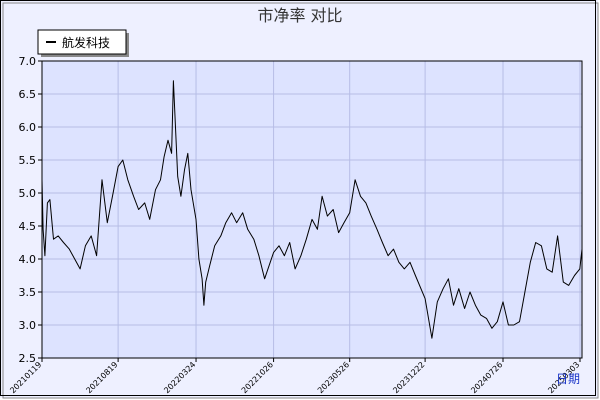 This screenshot has width=600, height=400. I want to click on legend: 航发科技, so click(83, 43).